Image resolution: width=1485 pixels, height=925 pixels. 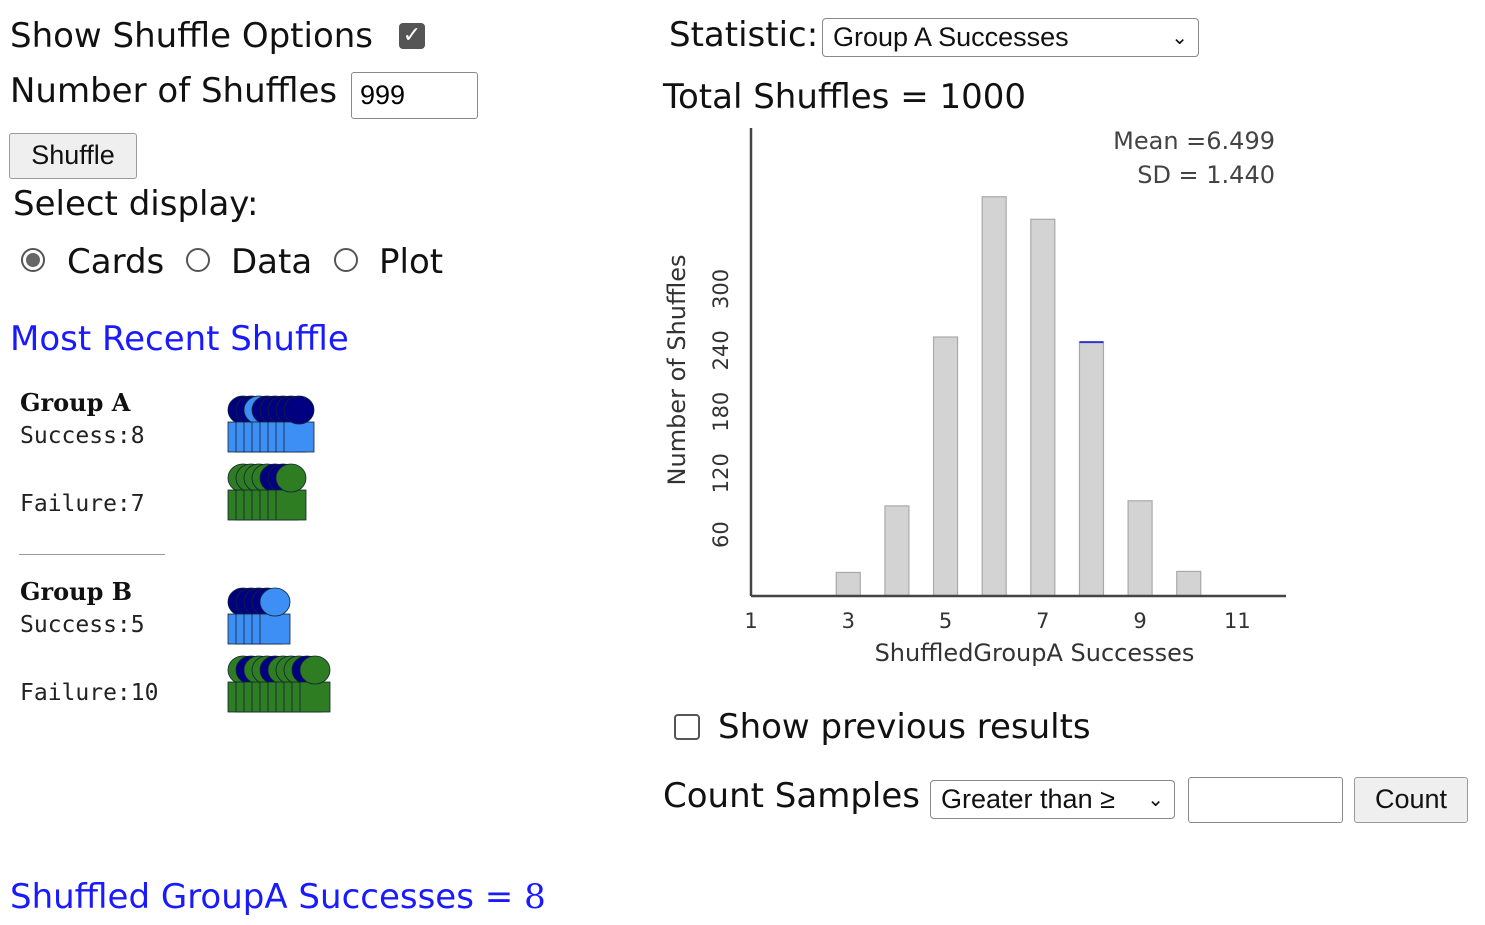 What do you see at coordinates (776, 97) in the screenshot?
I see `total-shuffles-label: Total Shuffles` at bounding box center [776, 97].